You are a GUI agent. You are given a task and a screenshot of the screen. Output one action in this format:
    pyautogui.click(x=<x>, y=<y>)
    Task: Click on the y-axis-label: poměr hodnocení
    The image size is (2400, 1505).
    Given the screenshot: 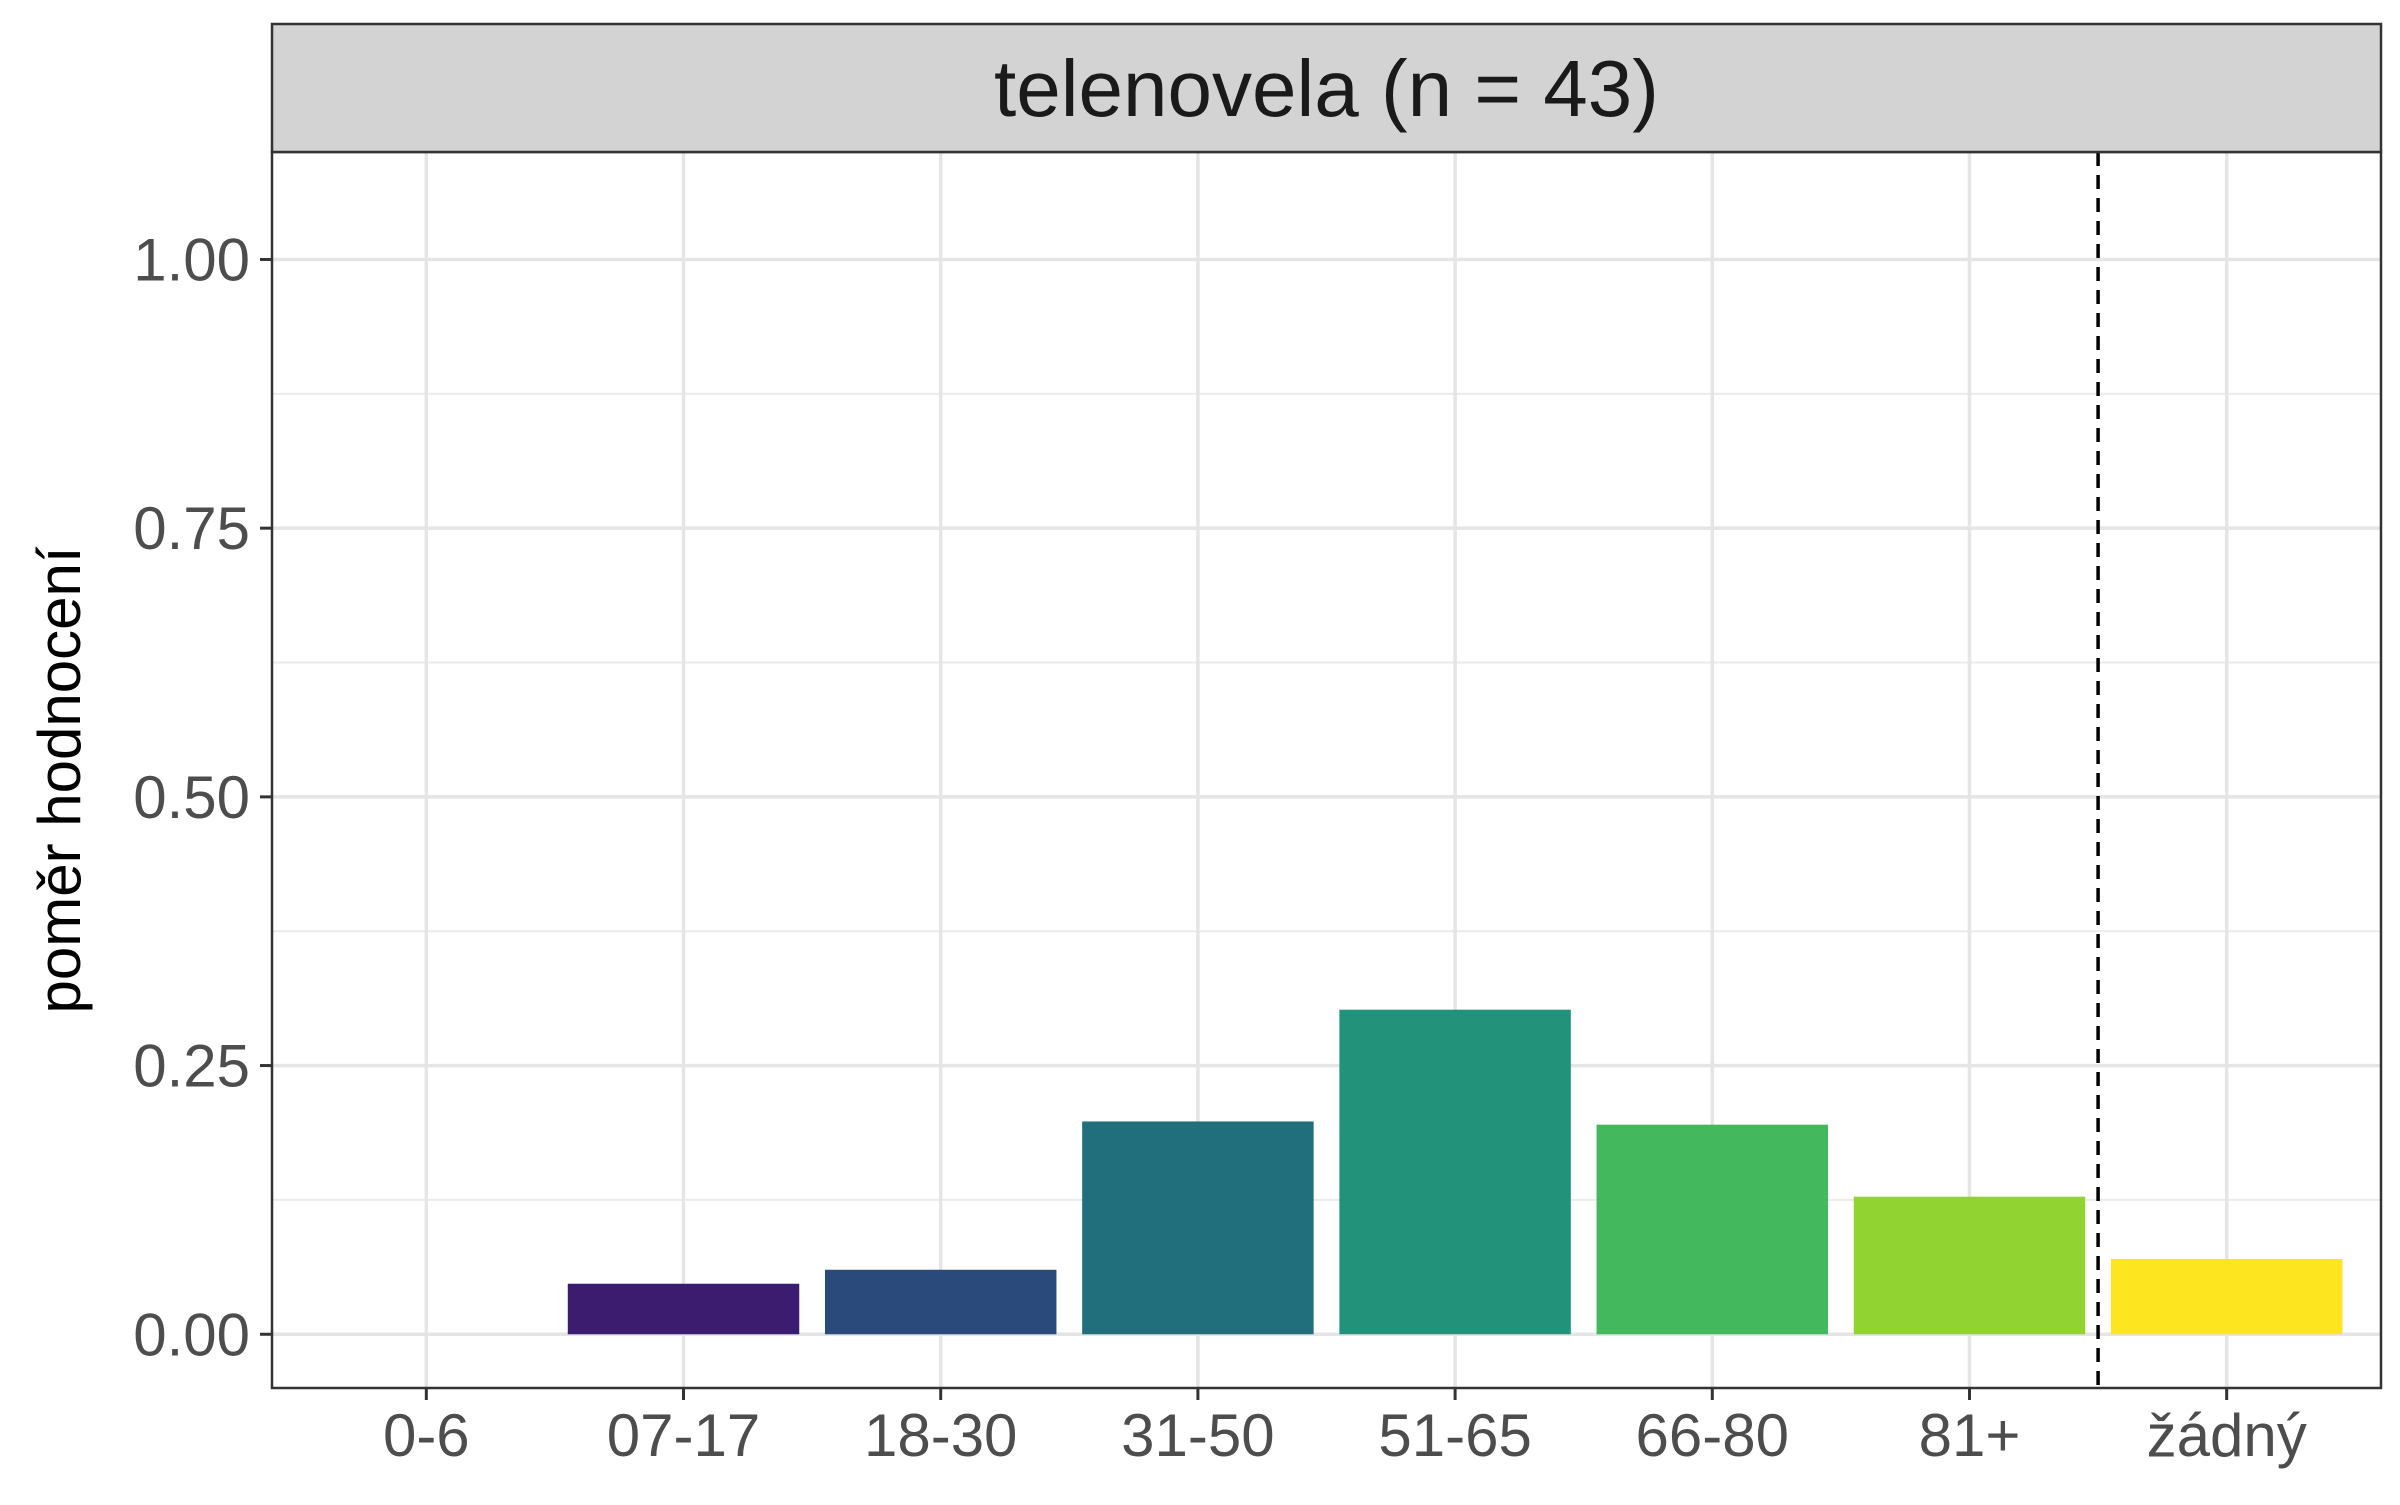 What is the action you would take?
    pyautogui.click(x=59, y=779)
    